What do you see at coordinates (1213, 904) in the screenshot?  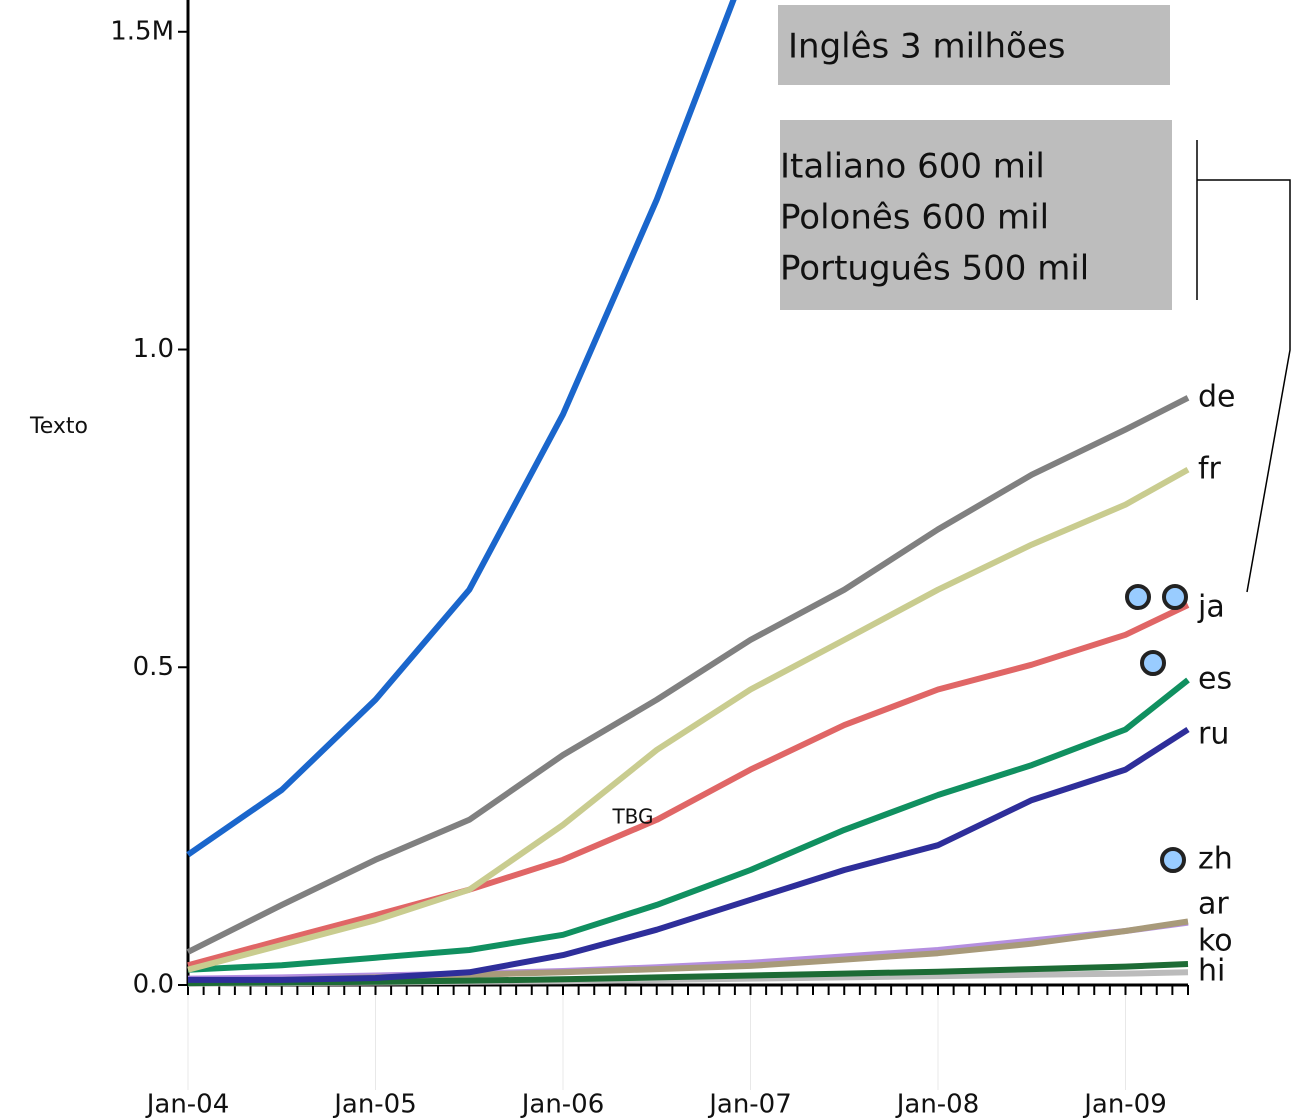 I see `series-label: ar` at bounding box center [1213, 904].